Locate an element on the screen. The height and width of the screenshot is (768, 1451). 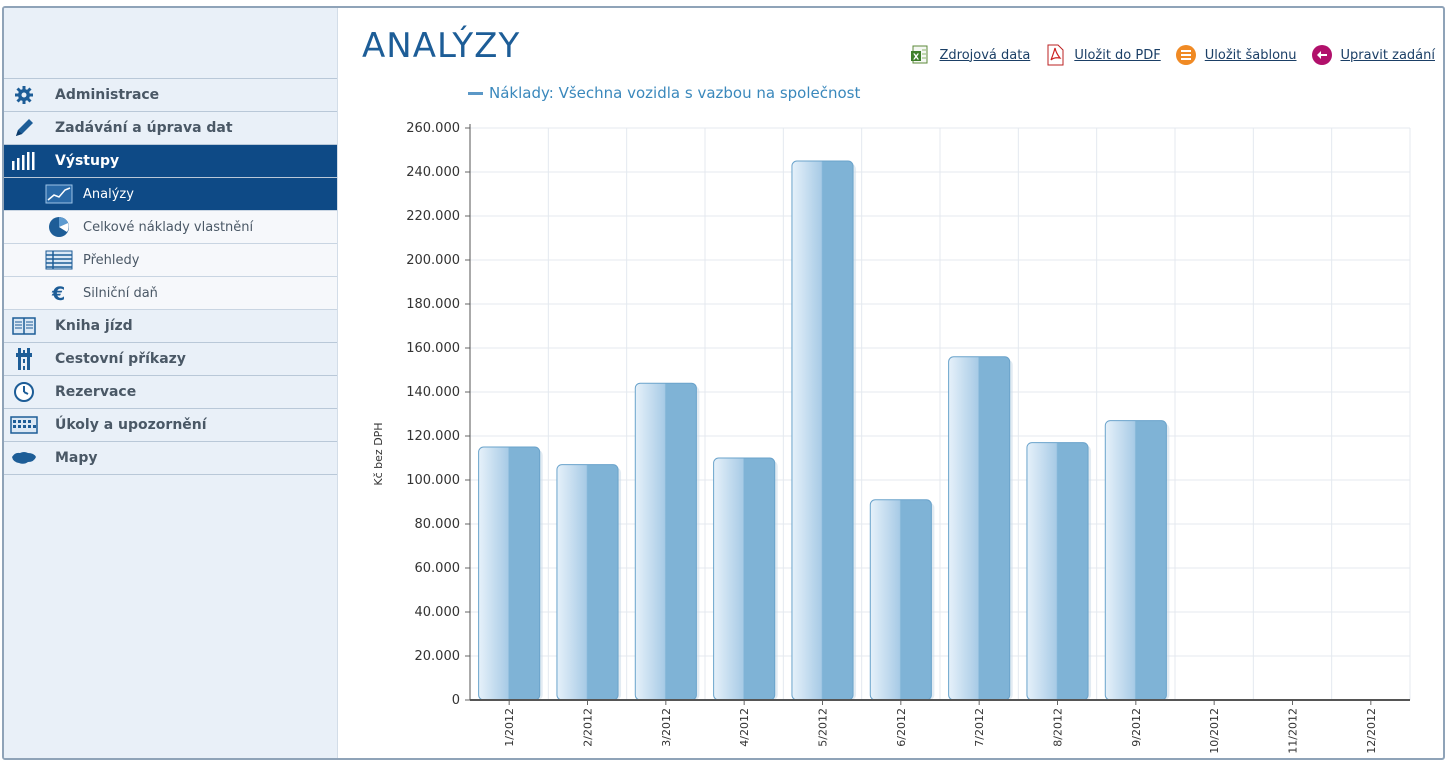
pie-chart-icon is located at coordinates (59, 227).